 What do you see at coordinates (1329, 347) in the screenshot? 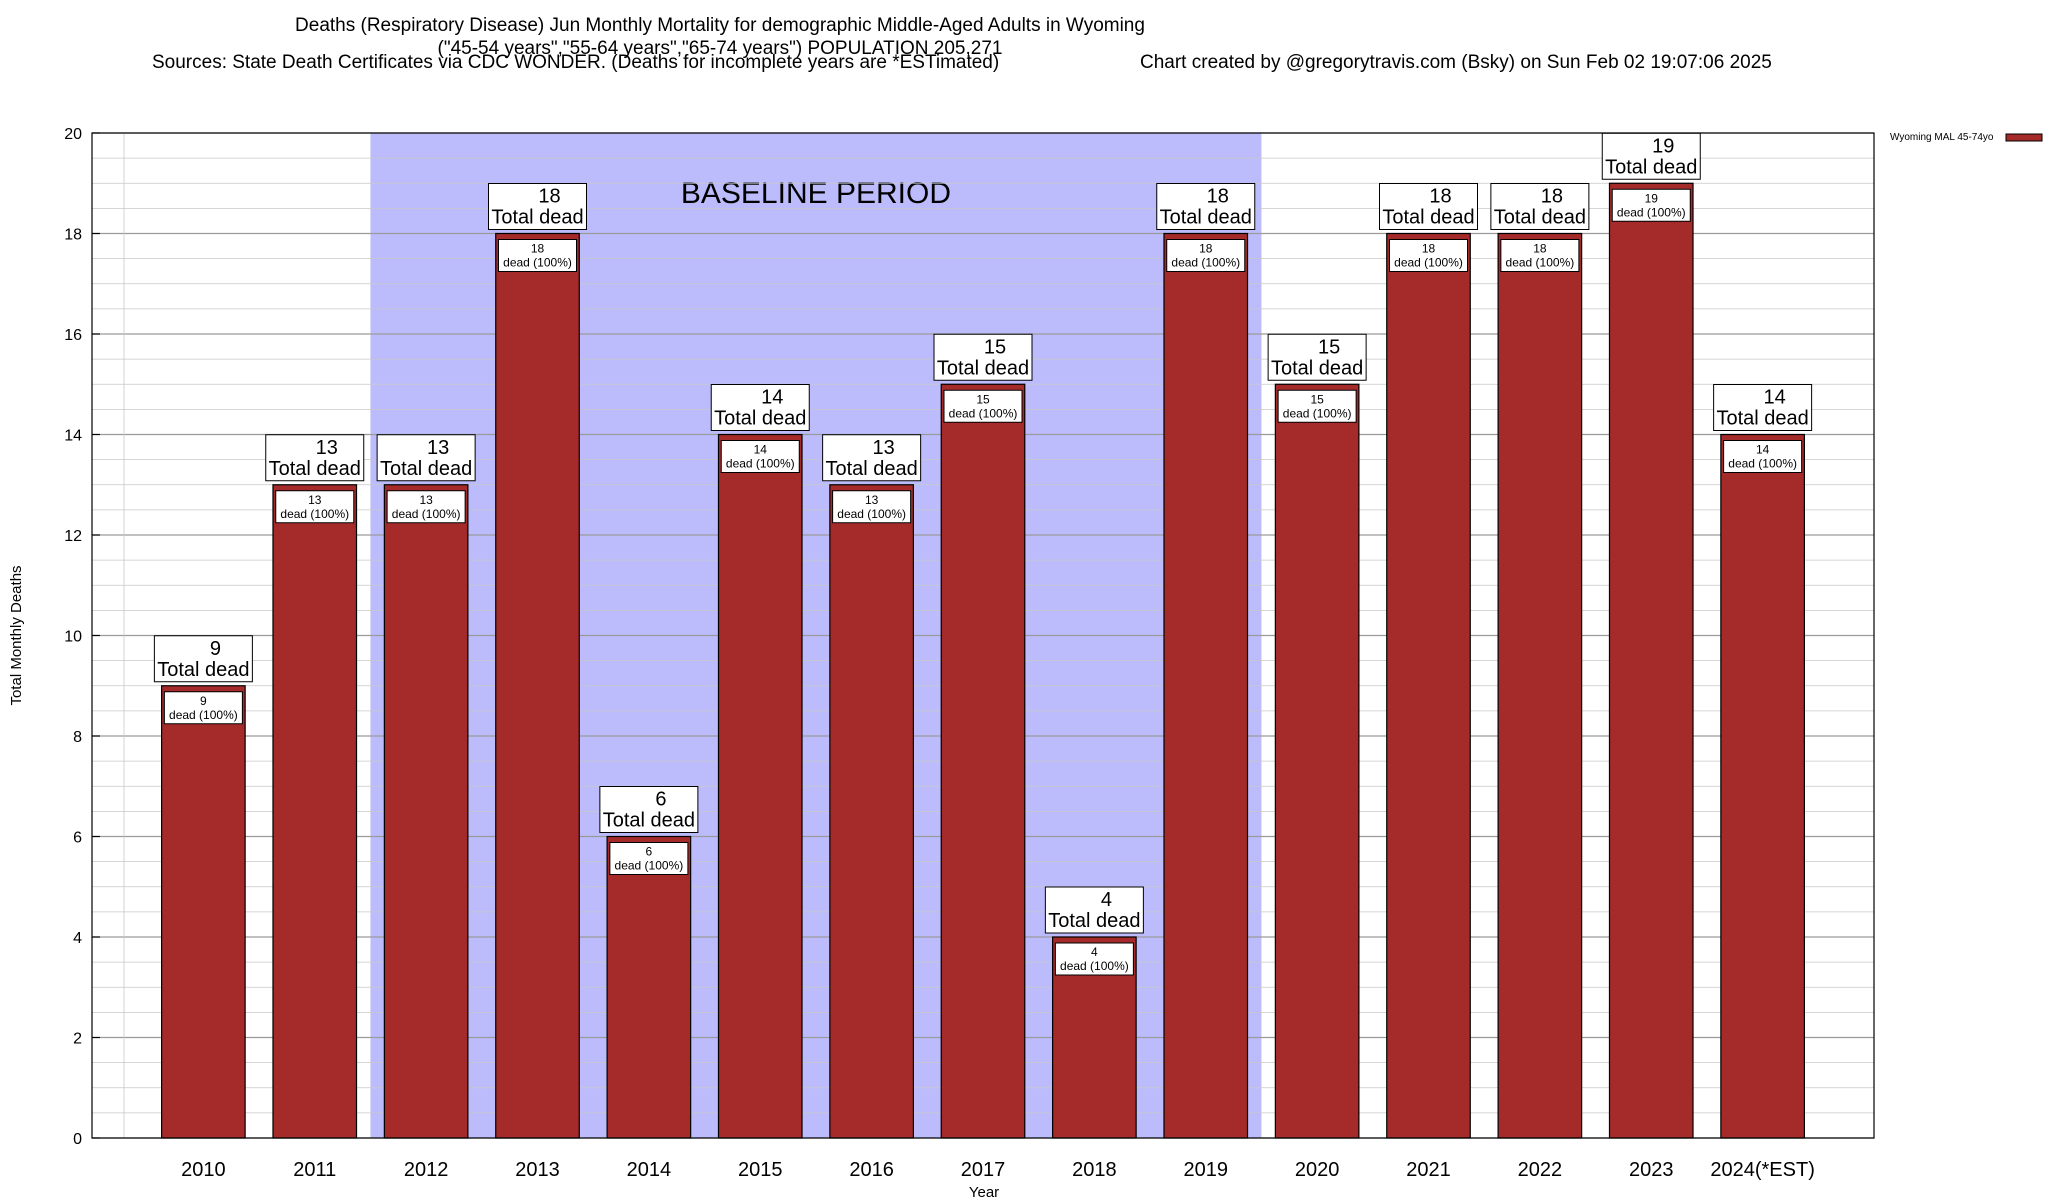
I see `total-value-label-2020: 15` at bounding box center [1329, 347].